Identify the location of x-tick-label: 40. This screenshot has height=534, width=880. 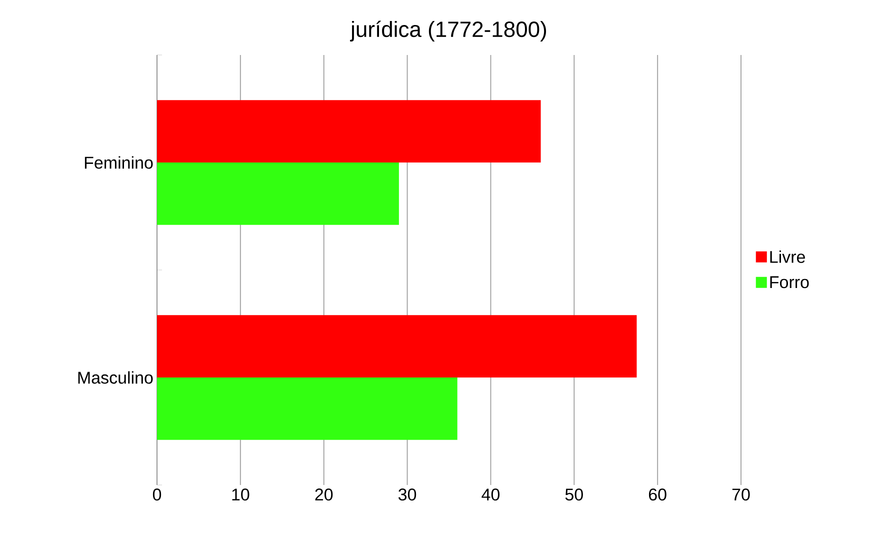
(491, 494).